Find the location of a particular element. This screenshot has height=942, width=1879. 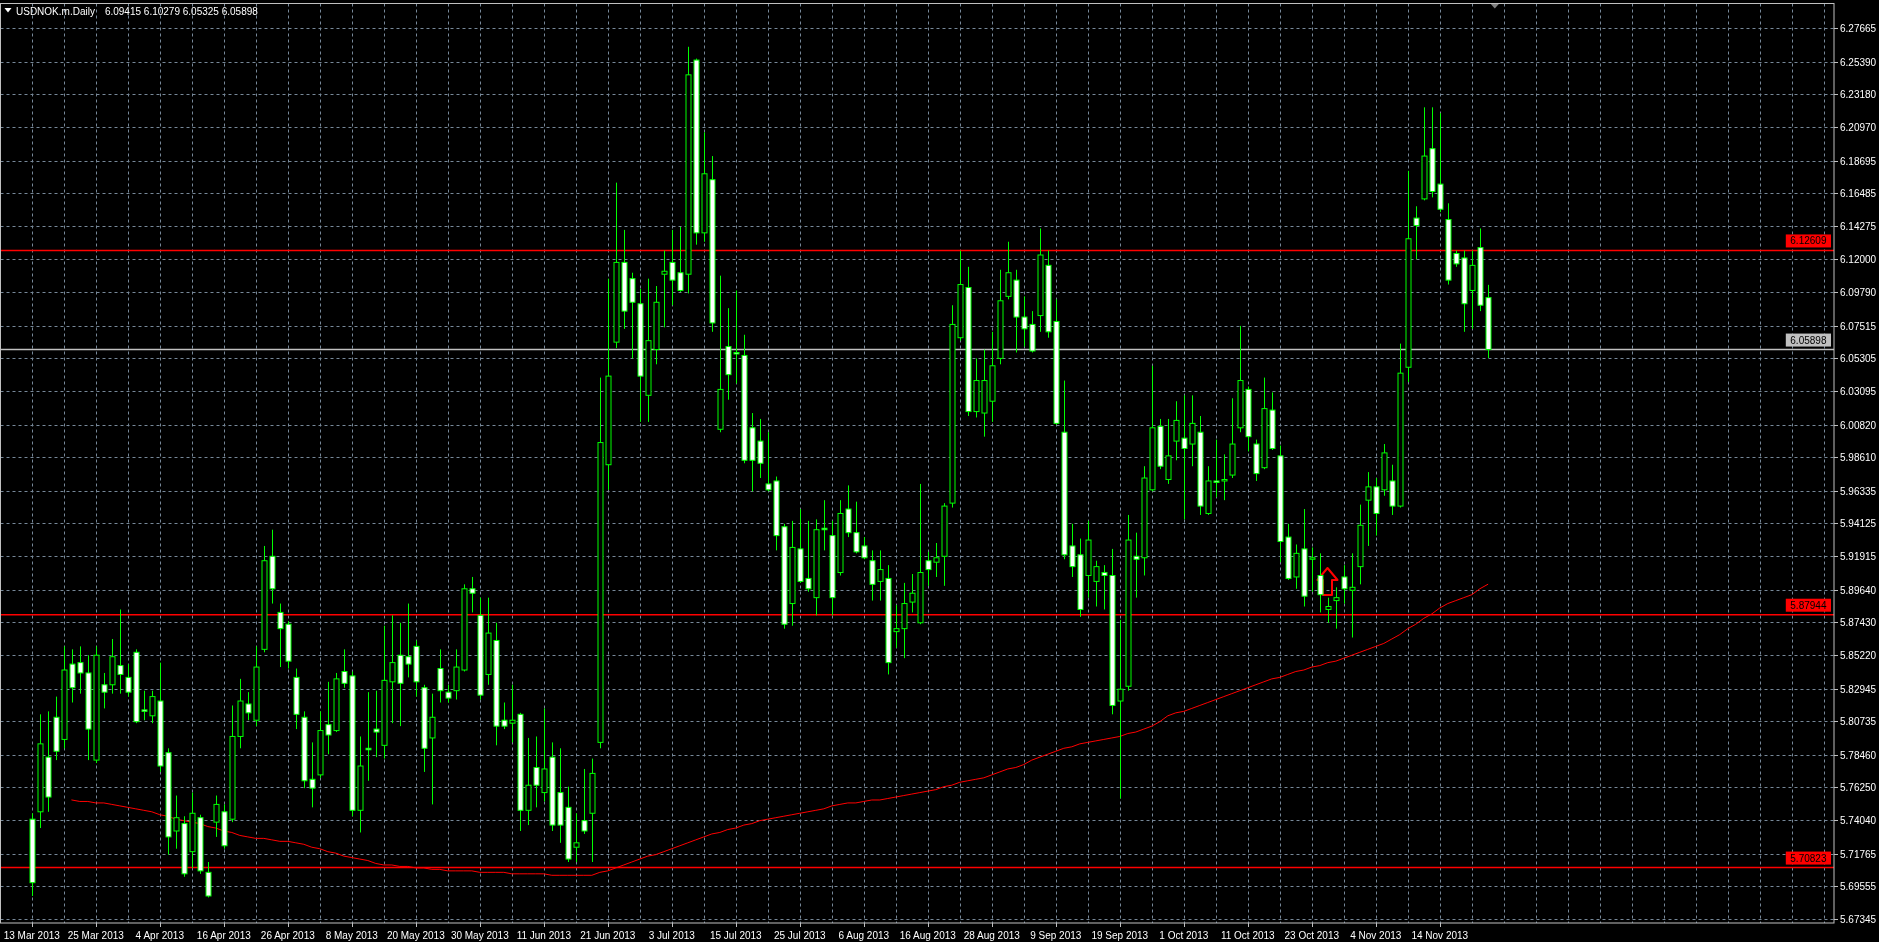

x-tick-label: 25 Mar 2013 is located at coordinates (96, 935).